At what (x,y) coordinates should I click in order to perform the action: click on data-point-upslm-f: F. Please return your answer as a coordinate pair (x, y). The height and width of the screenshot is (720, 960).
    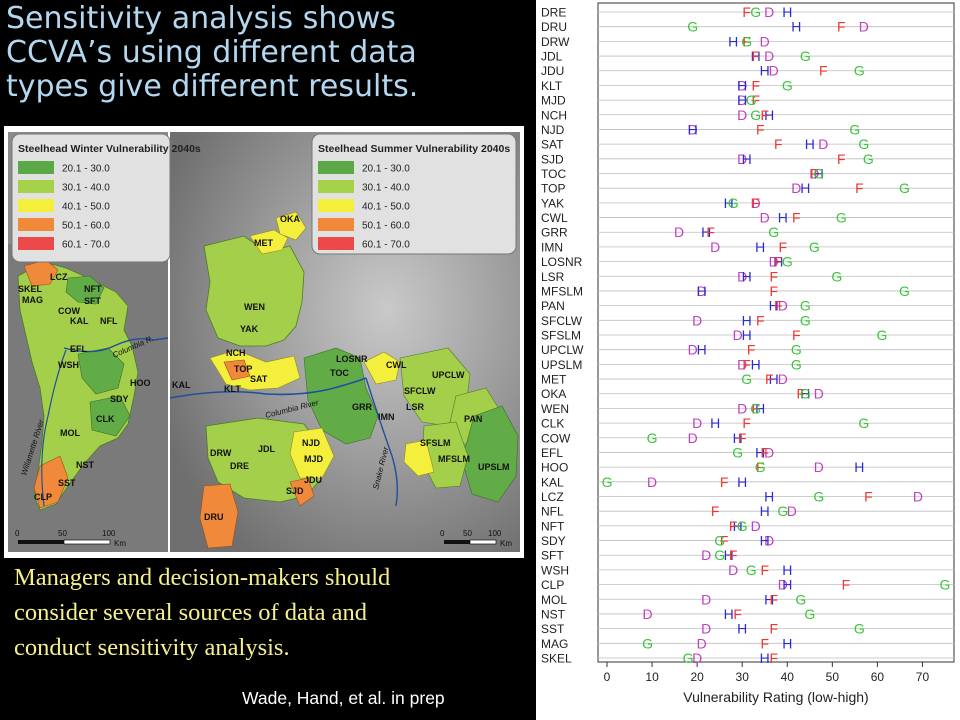
    Looking at the image, I should click on (746, 364).